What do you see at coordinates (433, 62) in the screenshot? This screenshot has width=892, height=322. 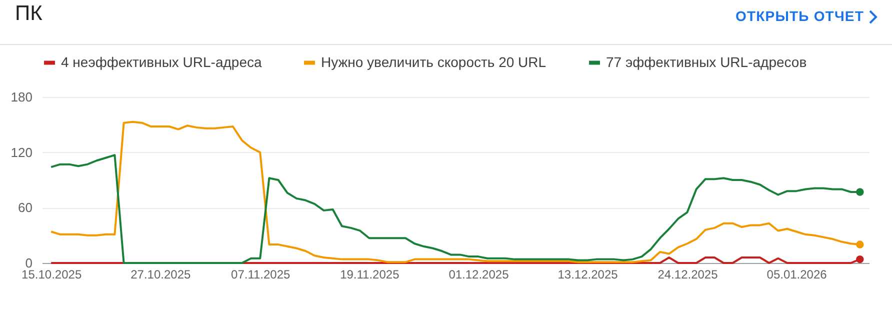 I see `legend-label: Нужно увеличить скорость 20 URL` at bounding box center [433, 62].